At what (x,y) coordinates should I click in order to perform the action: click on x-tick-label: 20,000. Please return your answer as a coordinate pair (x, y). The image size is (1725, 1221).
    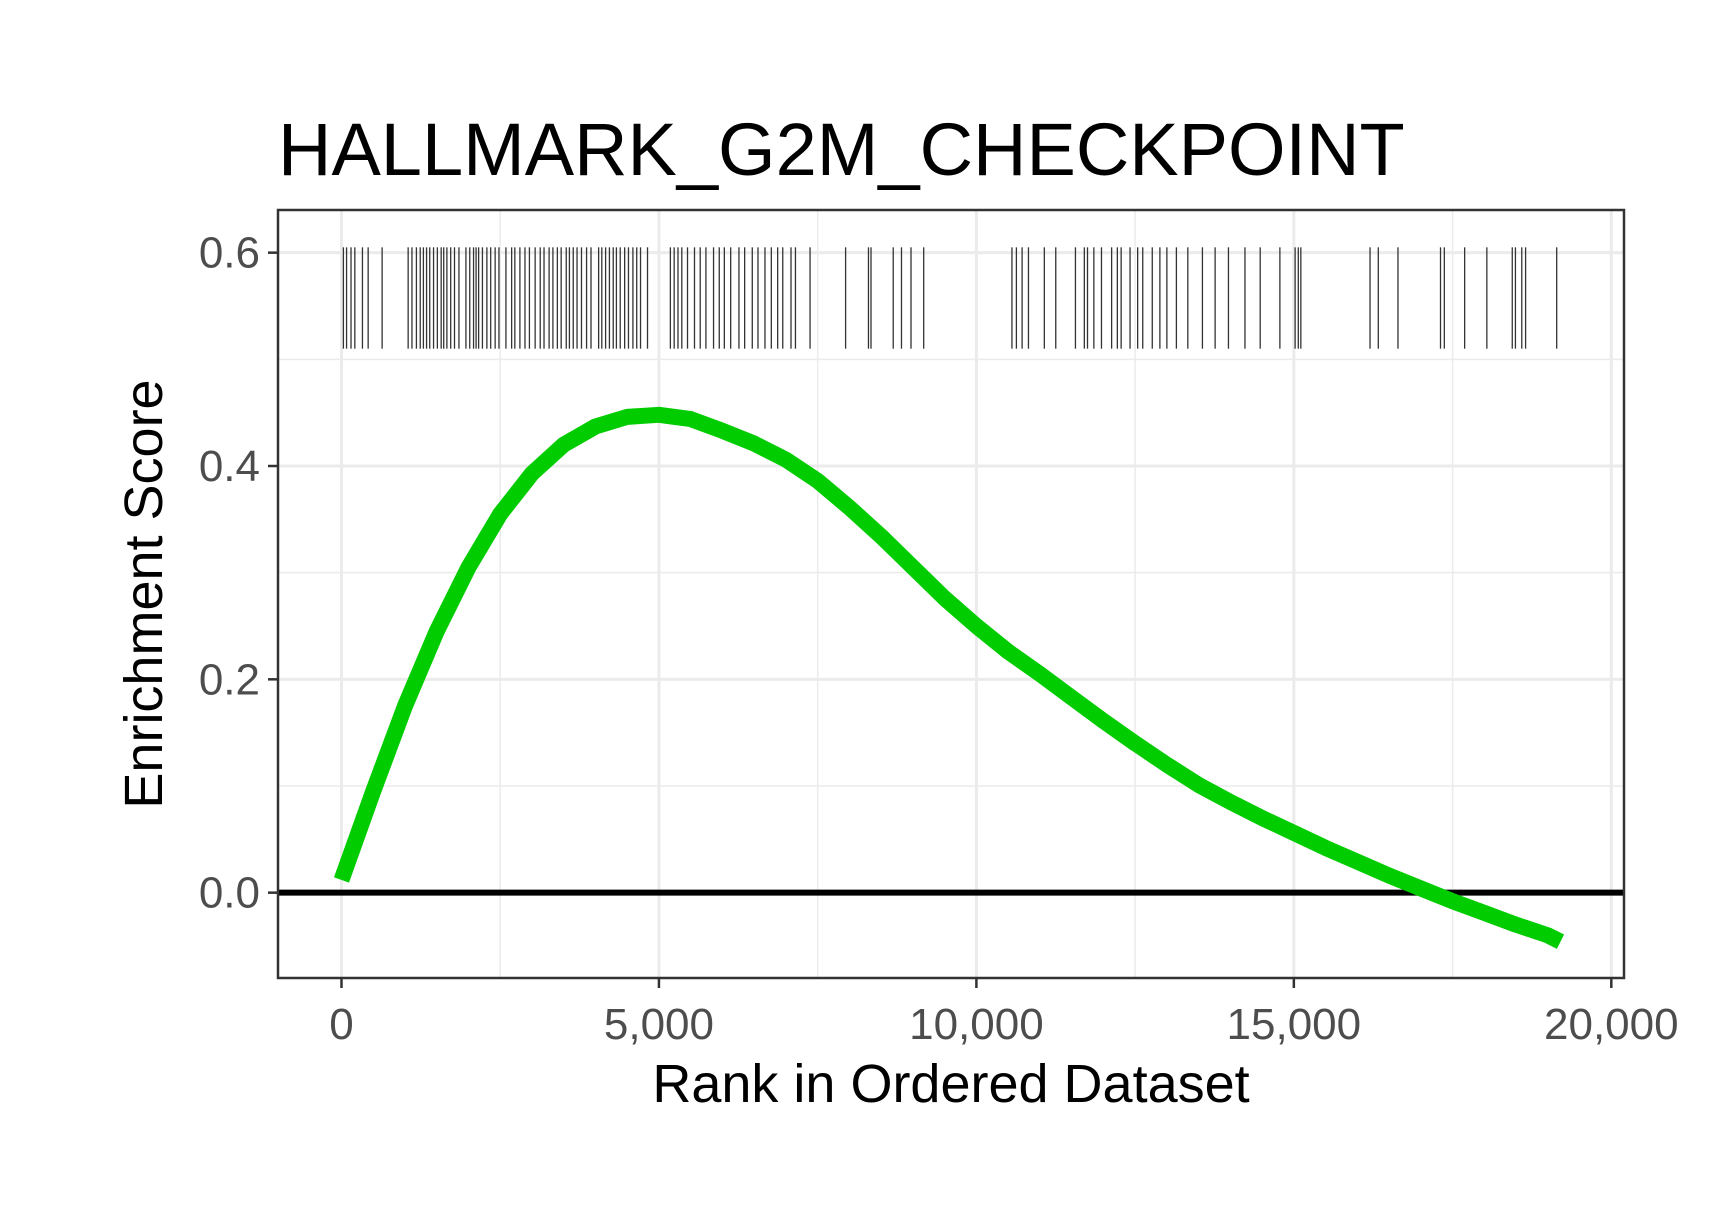
    Looking at the image, I should click on (1611, 1024).